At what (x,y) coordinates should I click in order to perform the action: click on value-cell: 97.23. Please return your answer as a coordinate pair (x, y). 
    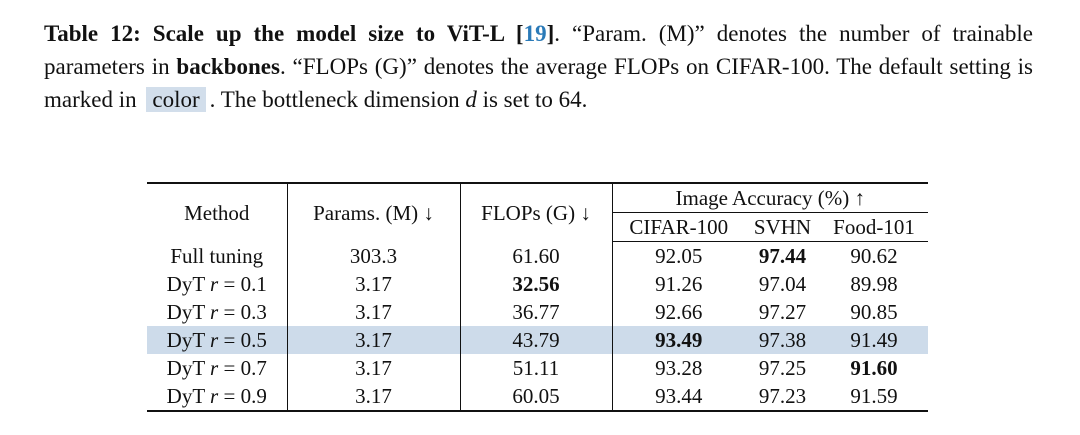
    Looking at the image, I should click on (782, 396).